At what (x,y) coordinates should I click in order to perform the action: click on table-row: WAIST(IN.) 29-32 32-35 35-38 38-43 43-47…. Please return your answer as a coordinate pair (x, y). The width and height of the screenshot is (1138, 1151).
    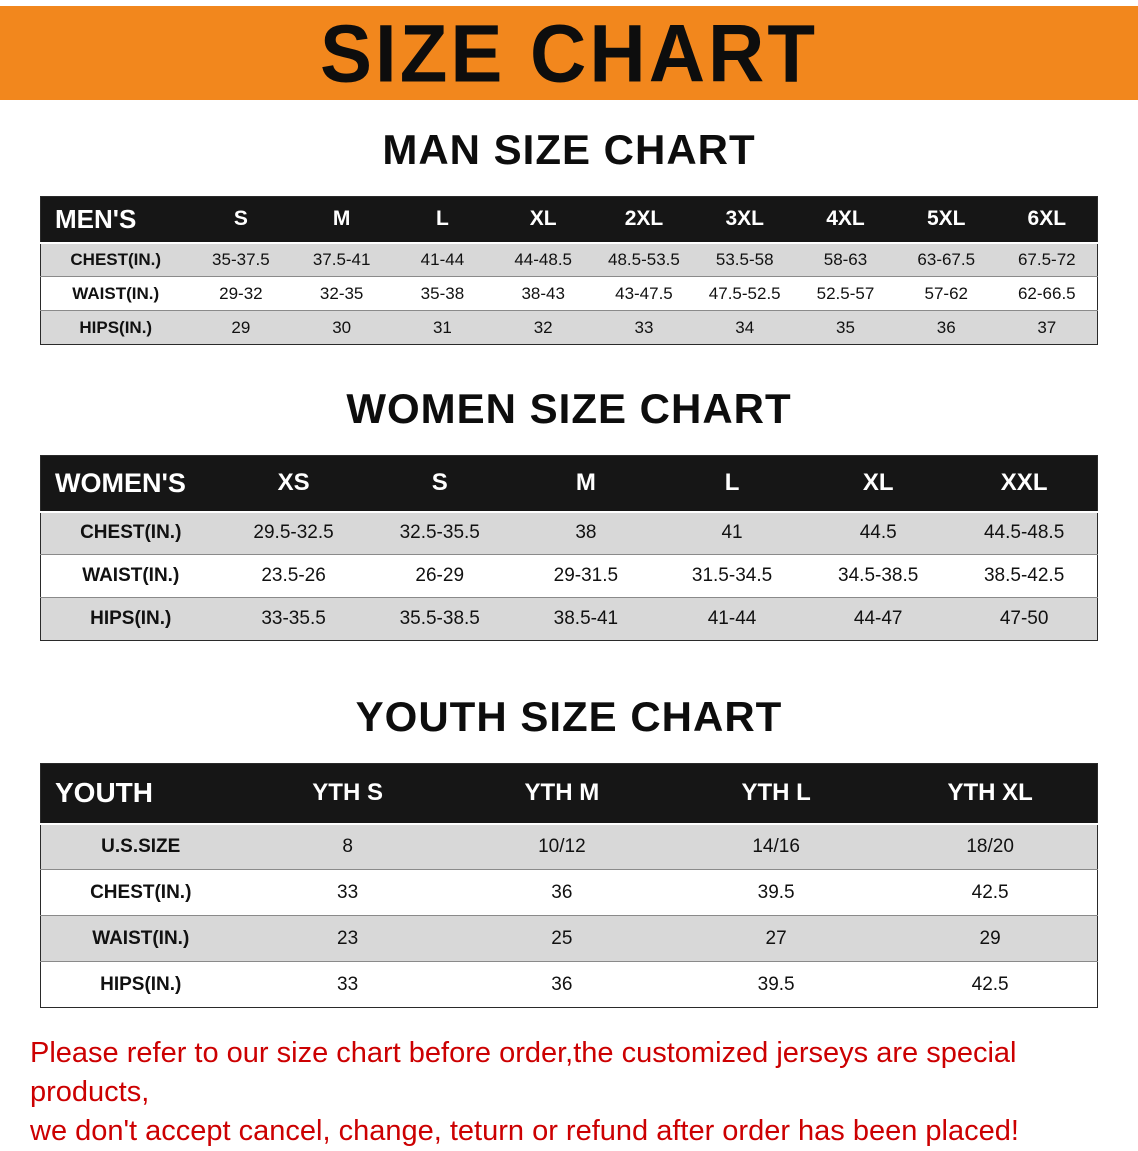
    Looking at the image, I should click on (569, 293).